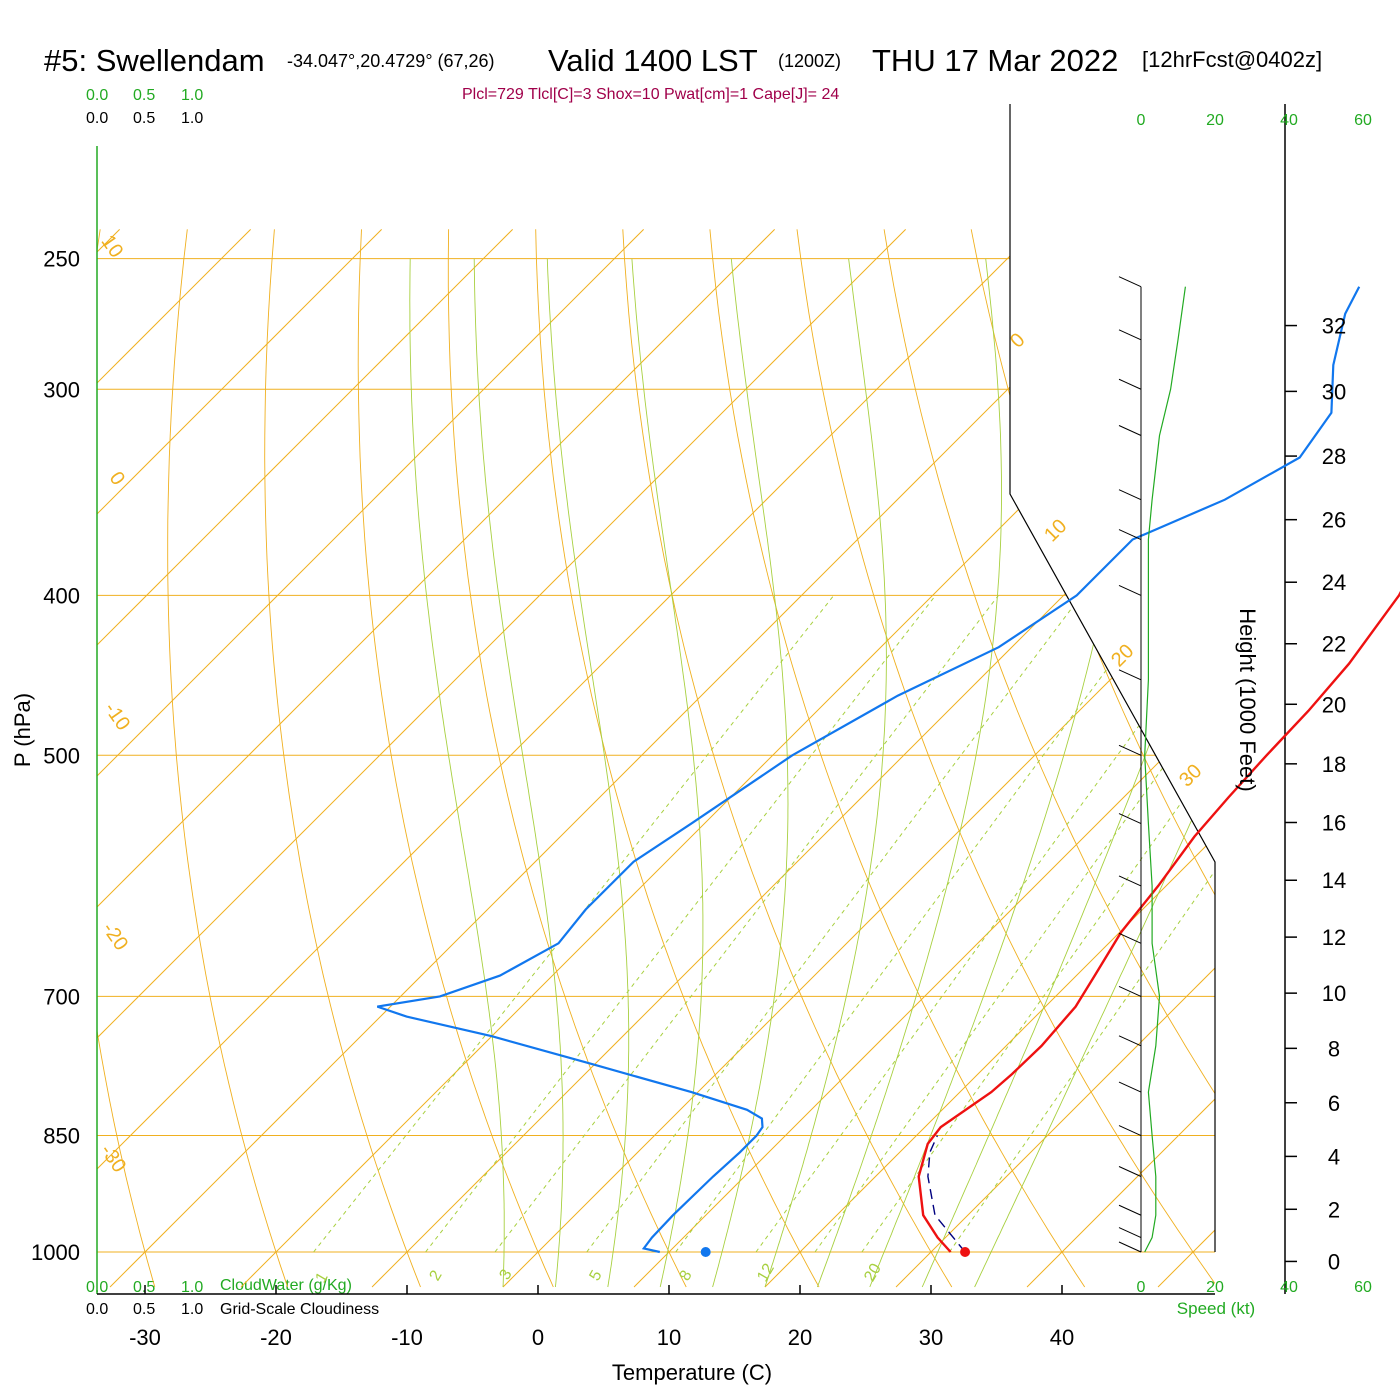 The width and height of the screenshot is (1400, 1400). Describe the element at coordinates (407, 1337) in the screenshot. I see `temperature-tick-label: -10` at that location.